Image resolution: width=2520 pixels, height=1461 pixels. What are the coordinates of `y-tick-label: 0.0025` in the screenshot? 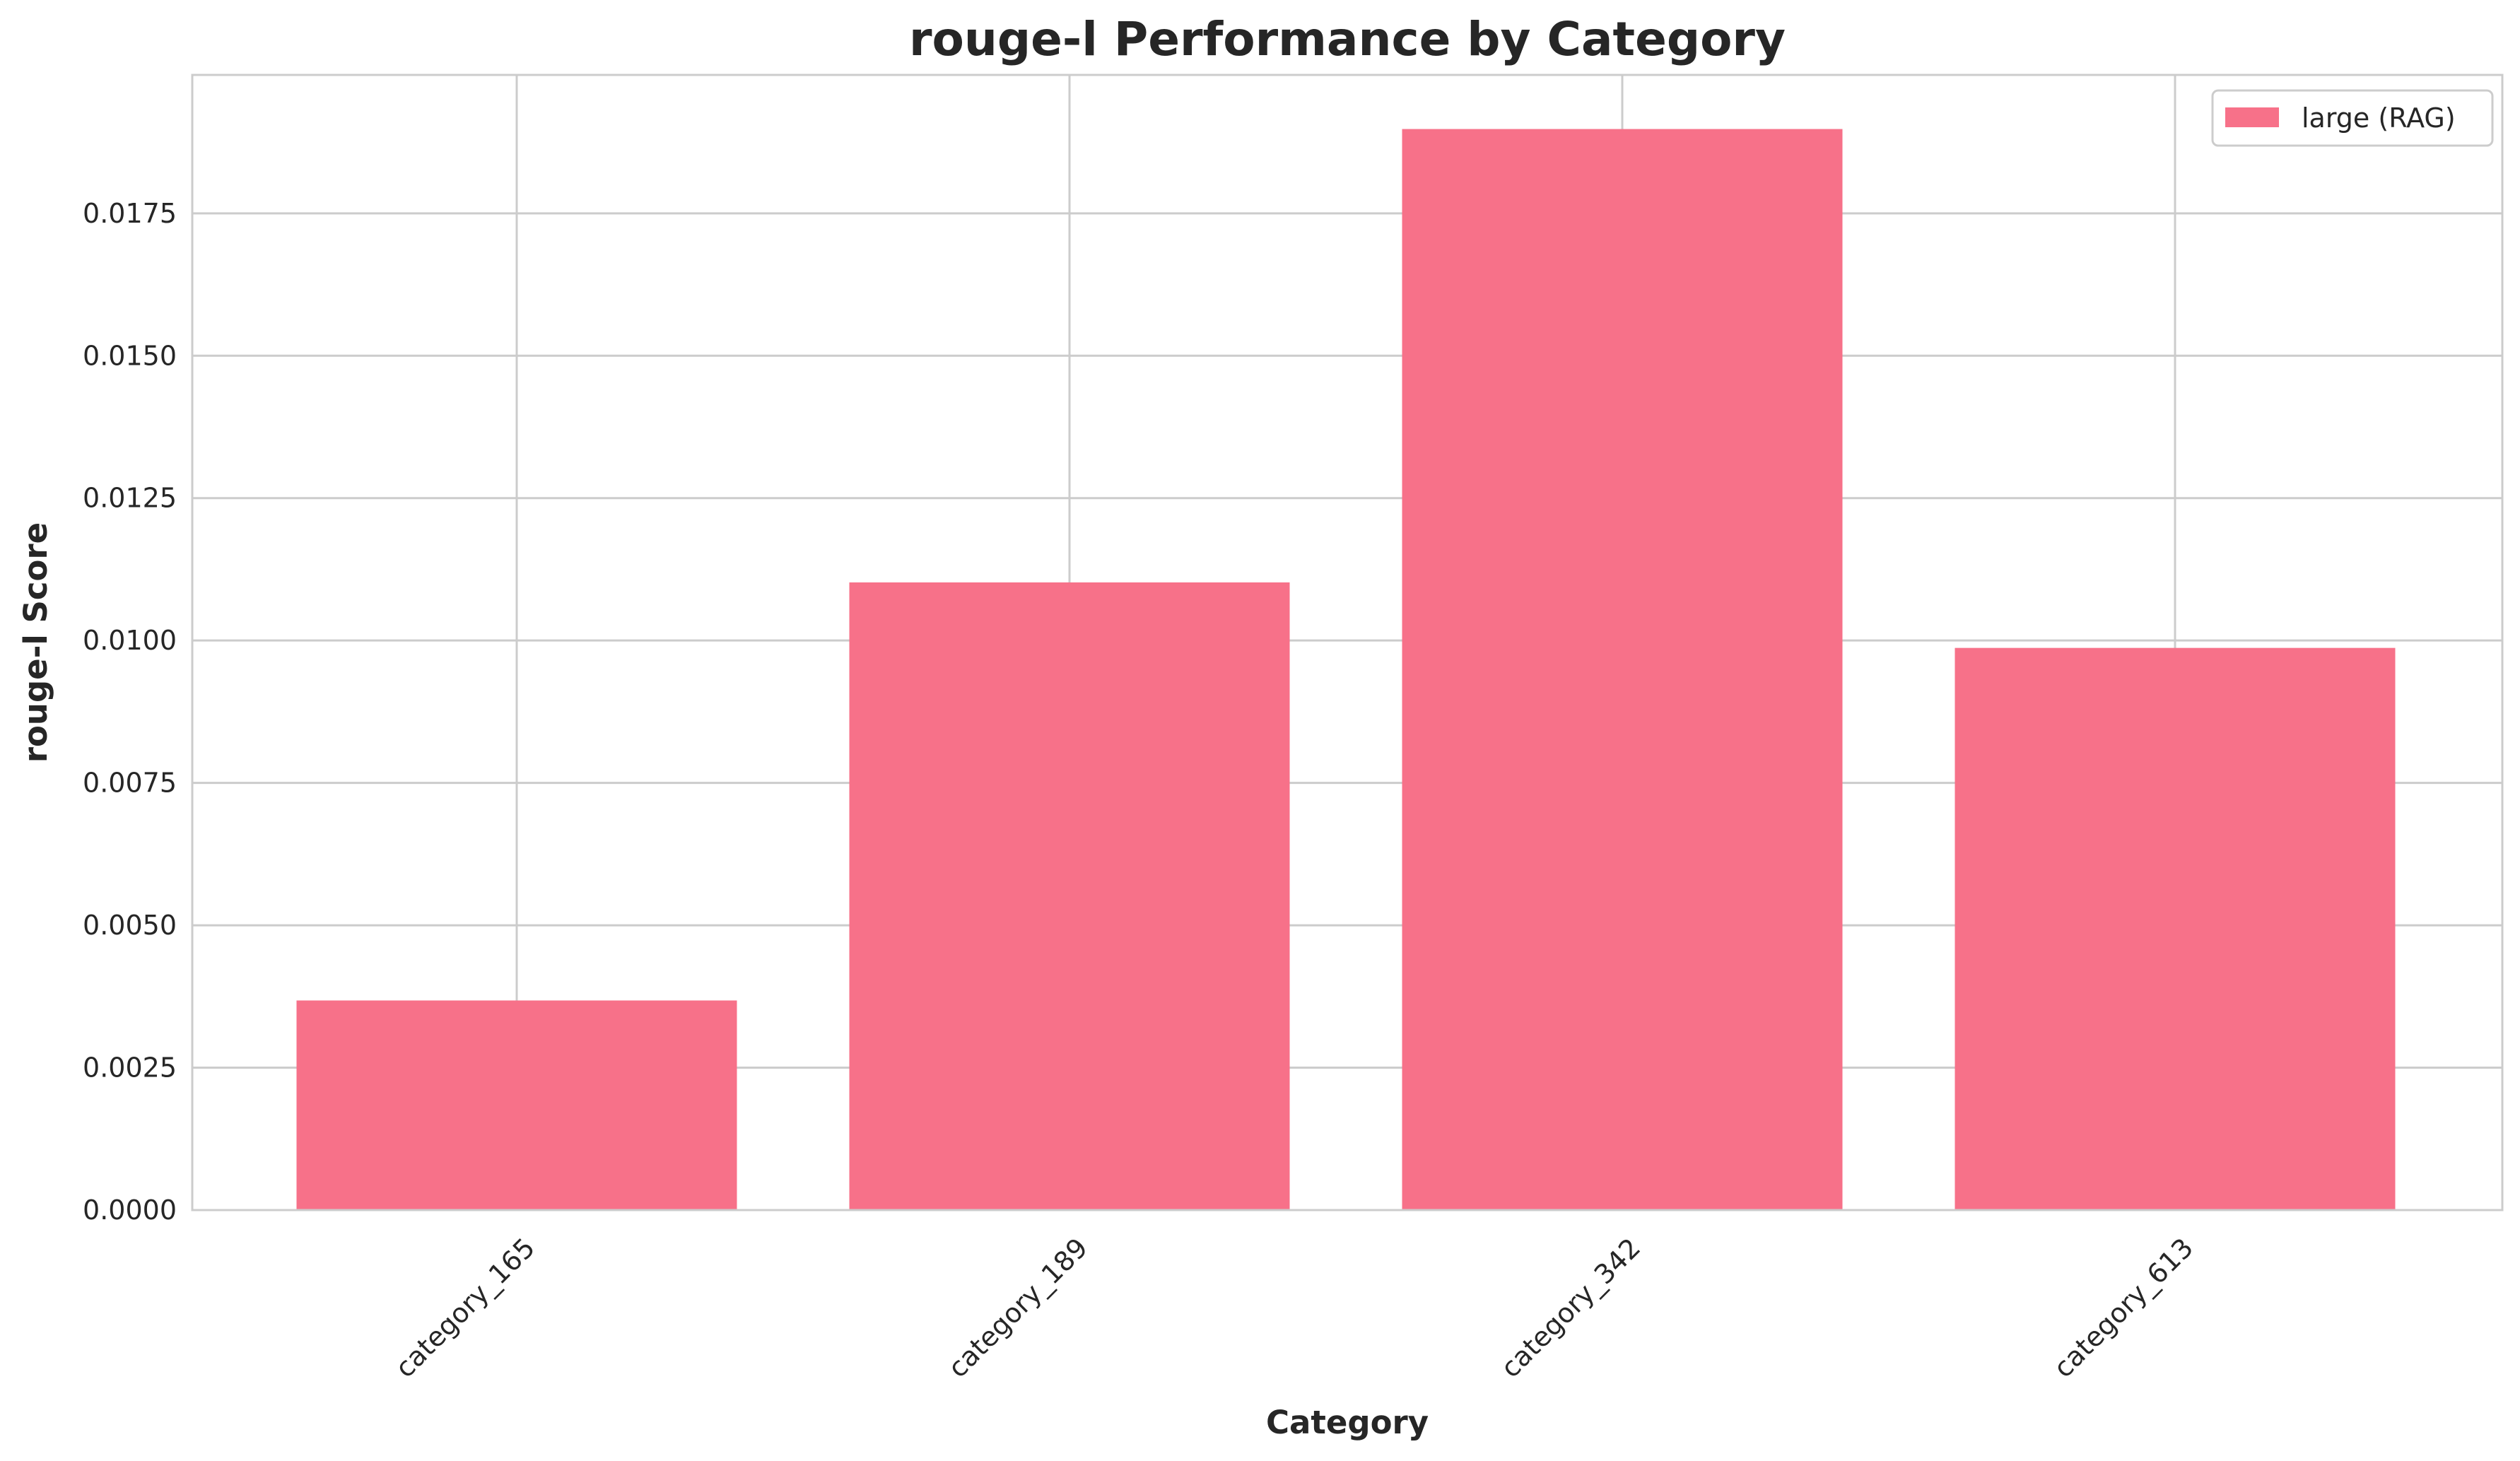 It's located at (130, 1068).